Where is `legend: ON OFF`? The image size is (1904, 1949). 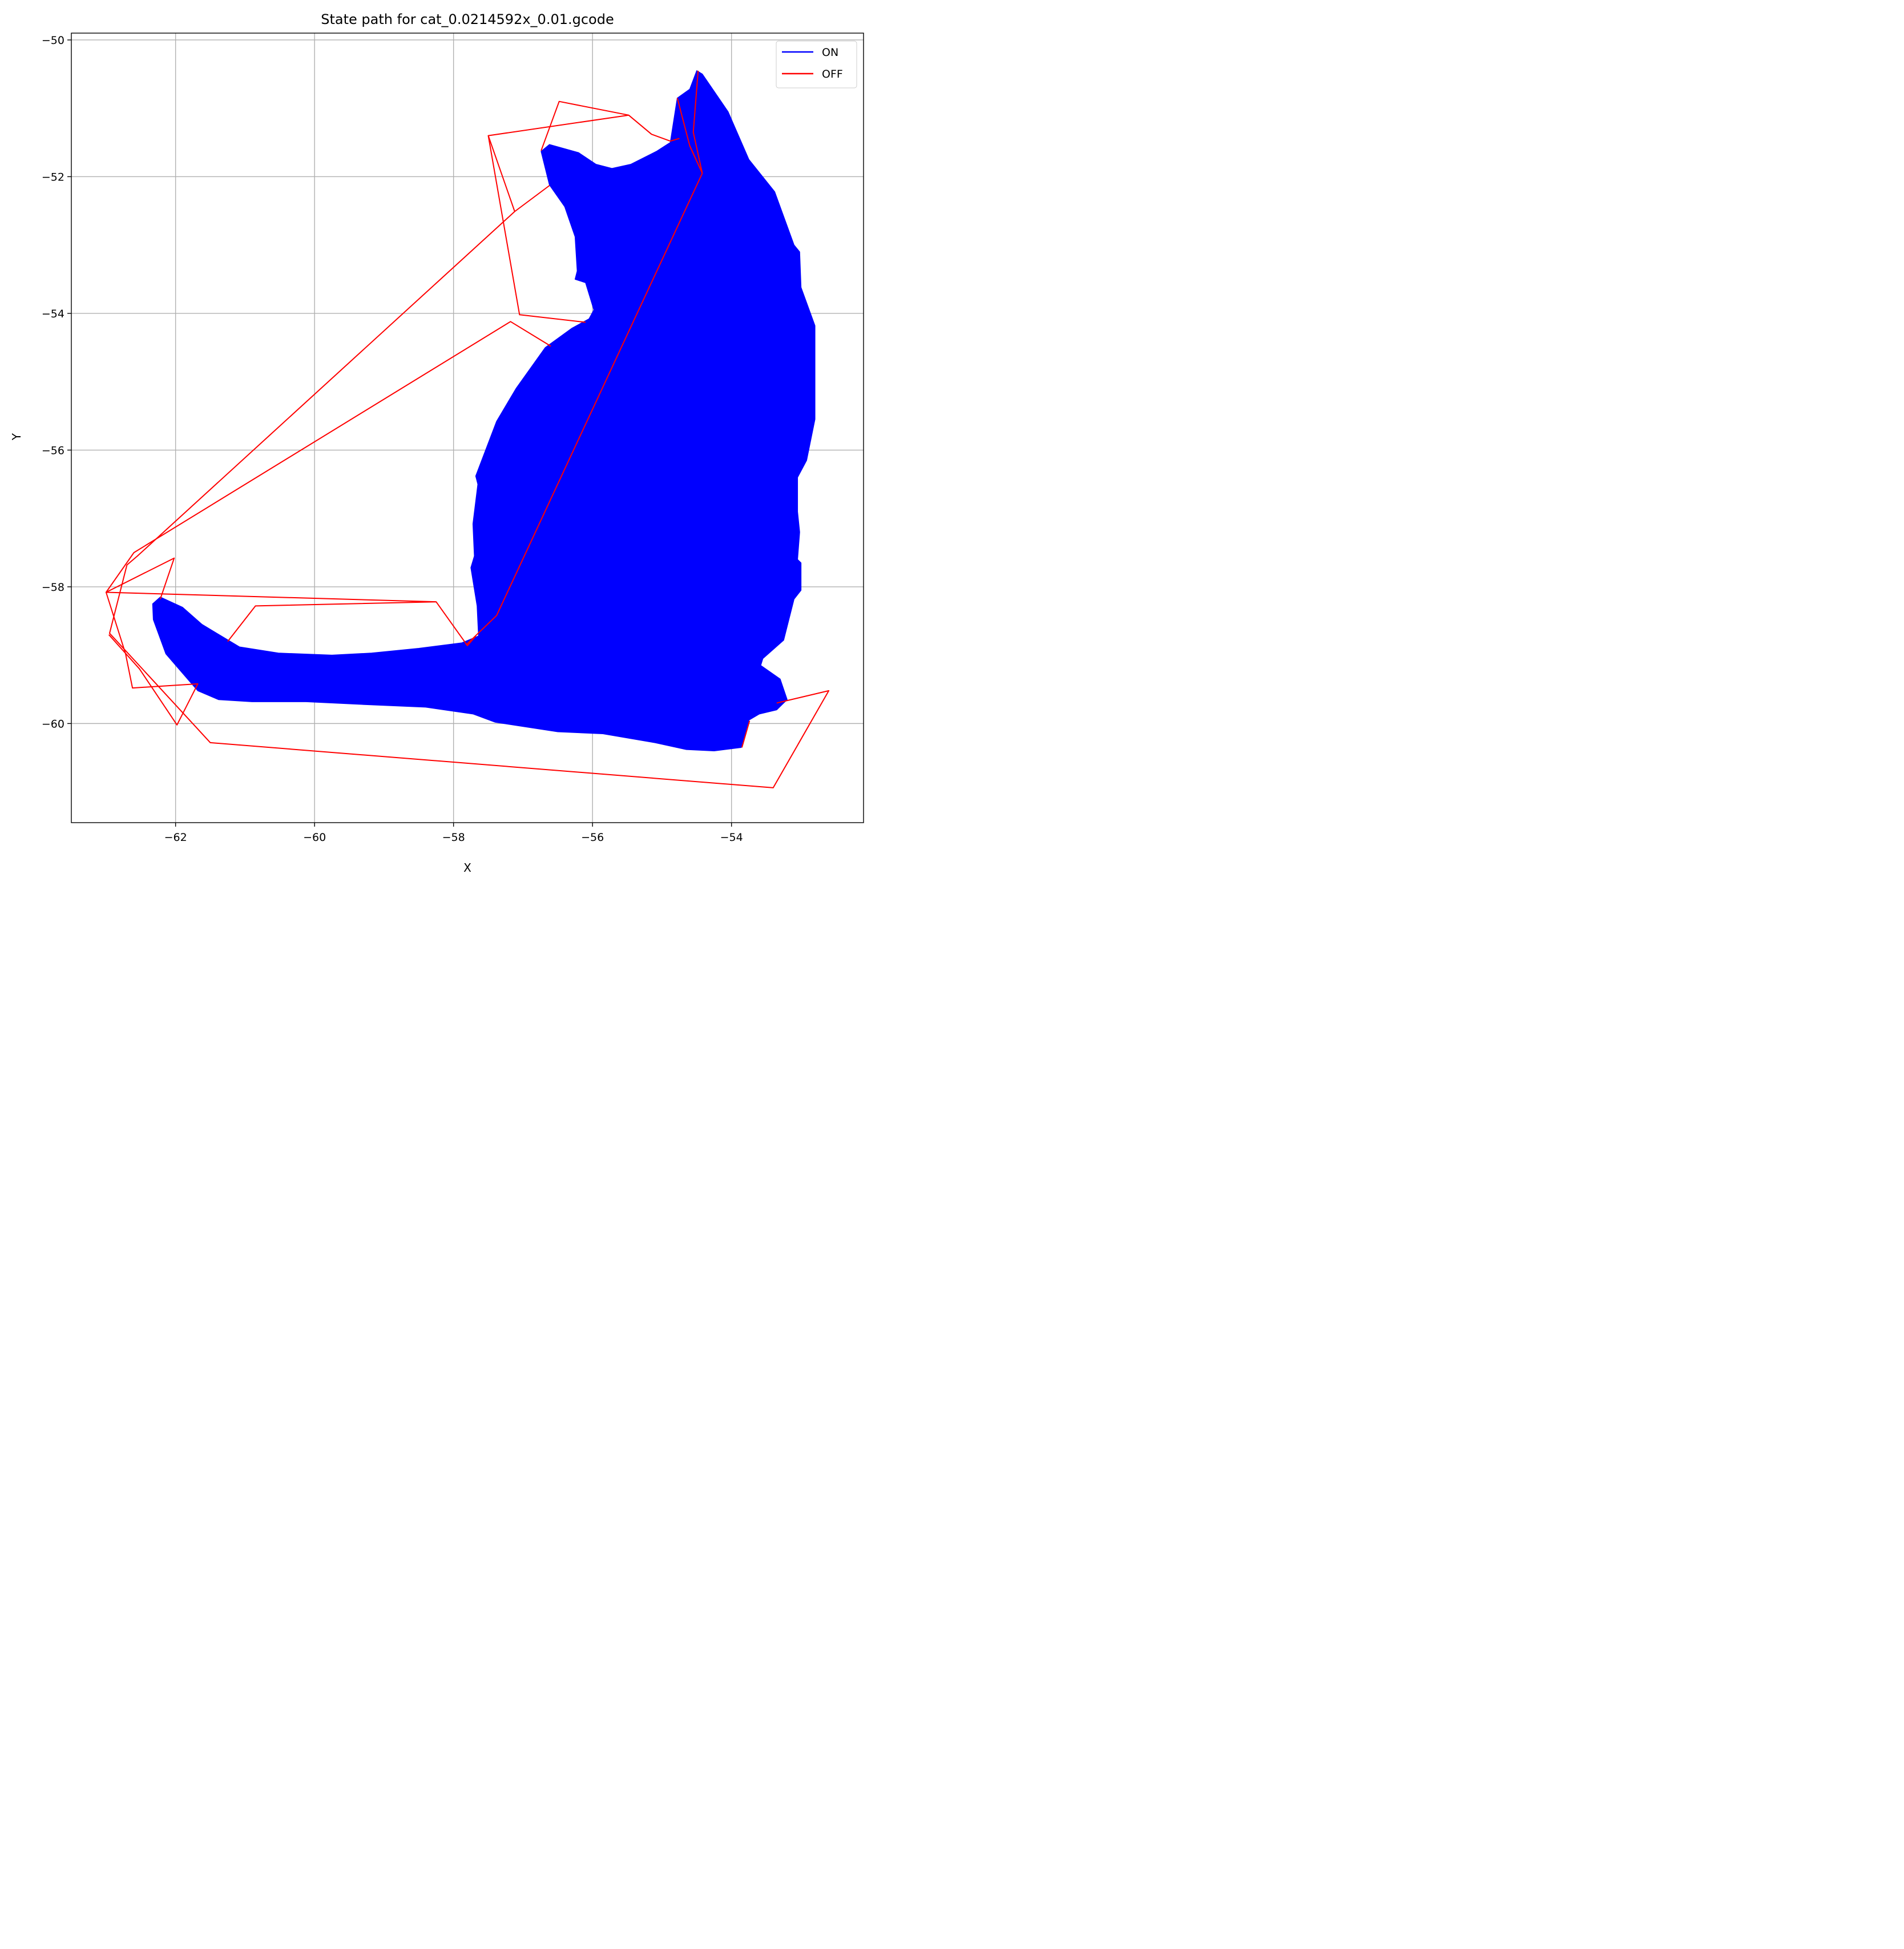
legend: ON OFF is located at coordinates (816, 64).